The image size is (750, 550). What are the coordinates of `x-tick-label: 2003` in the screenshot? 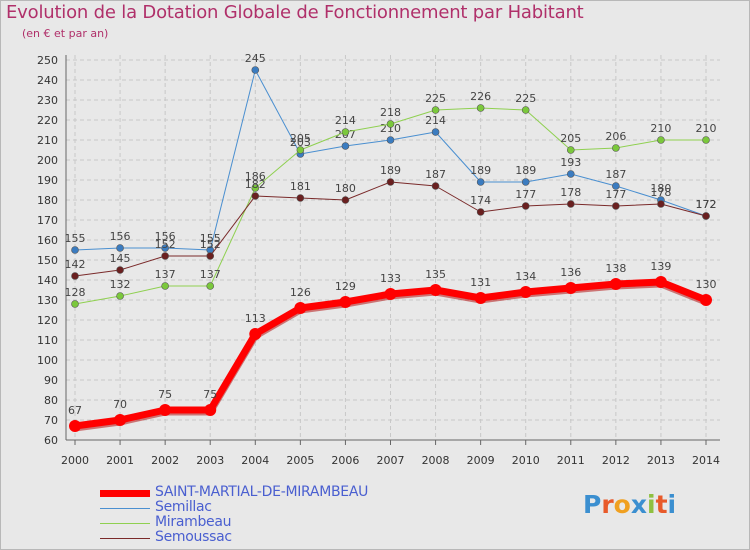 It's located at (210, 460).